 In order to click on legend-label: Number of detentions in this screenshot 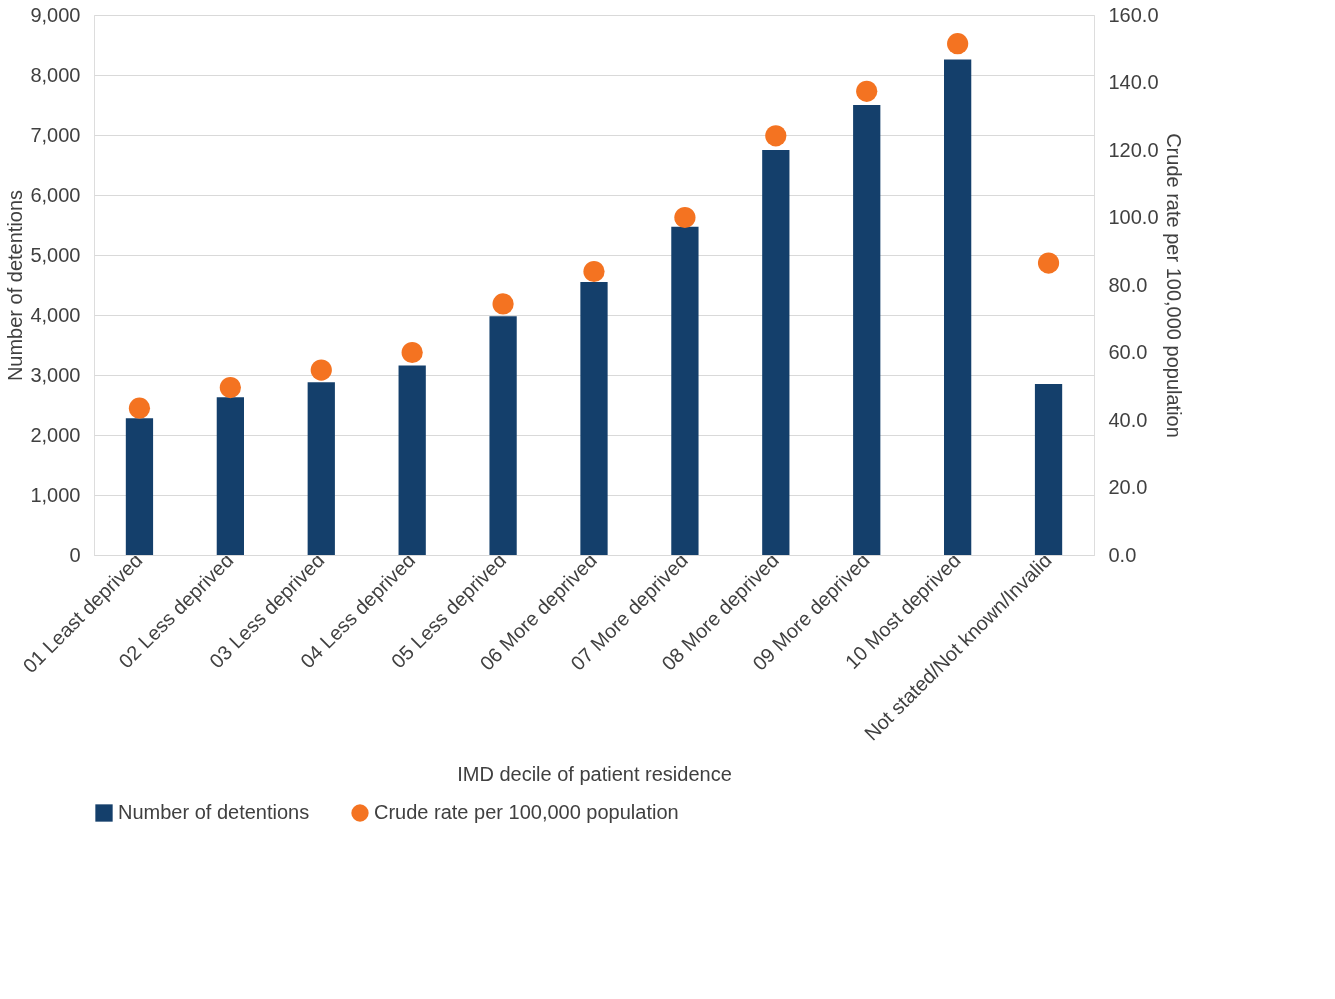, I will do `click(214, 812)`.